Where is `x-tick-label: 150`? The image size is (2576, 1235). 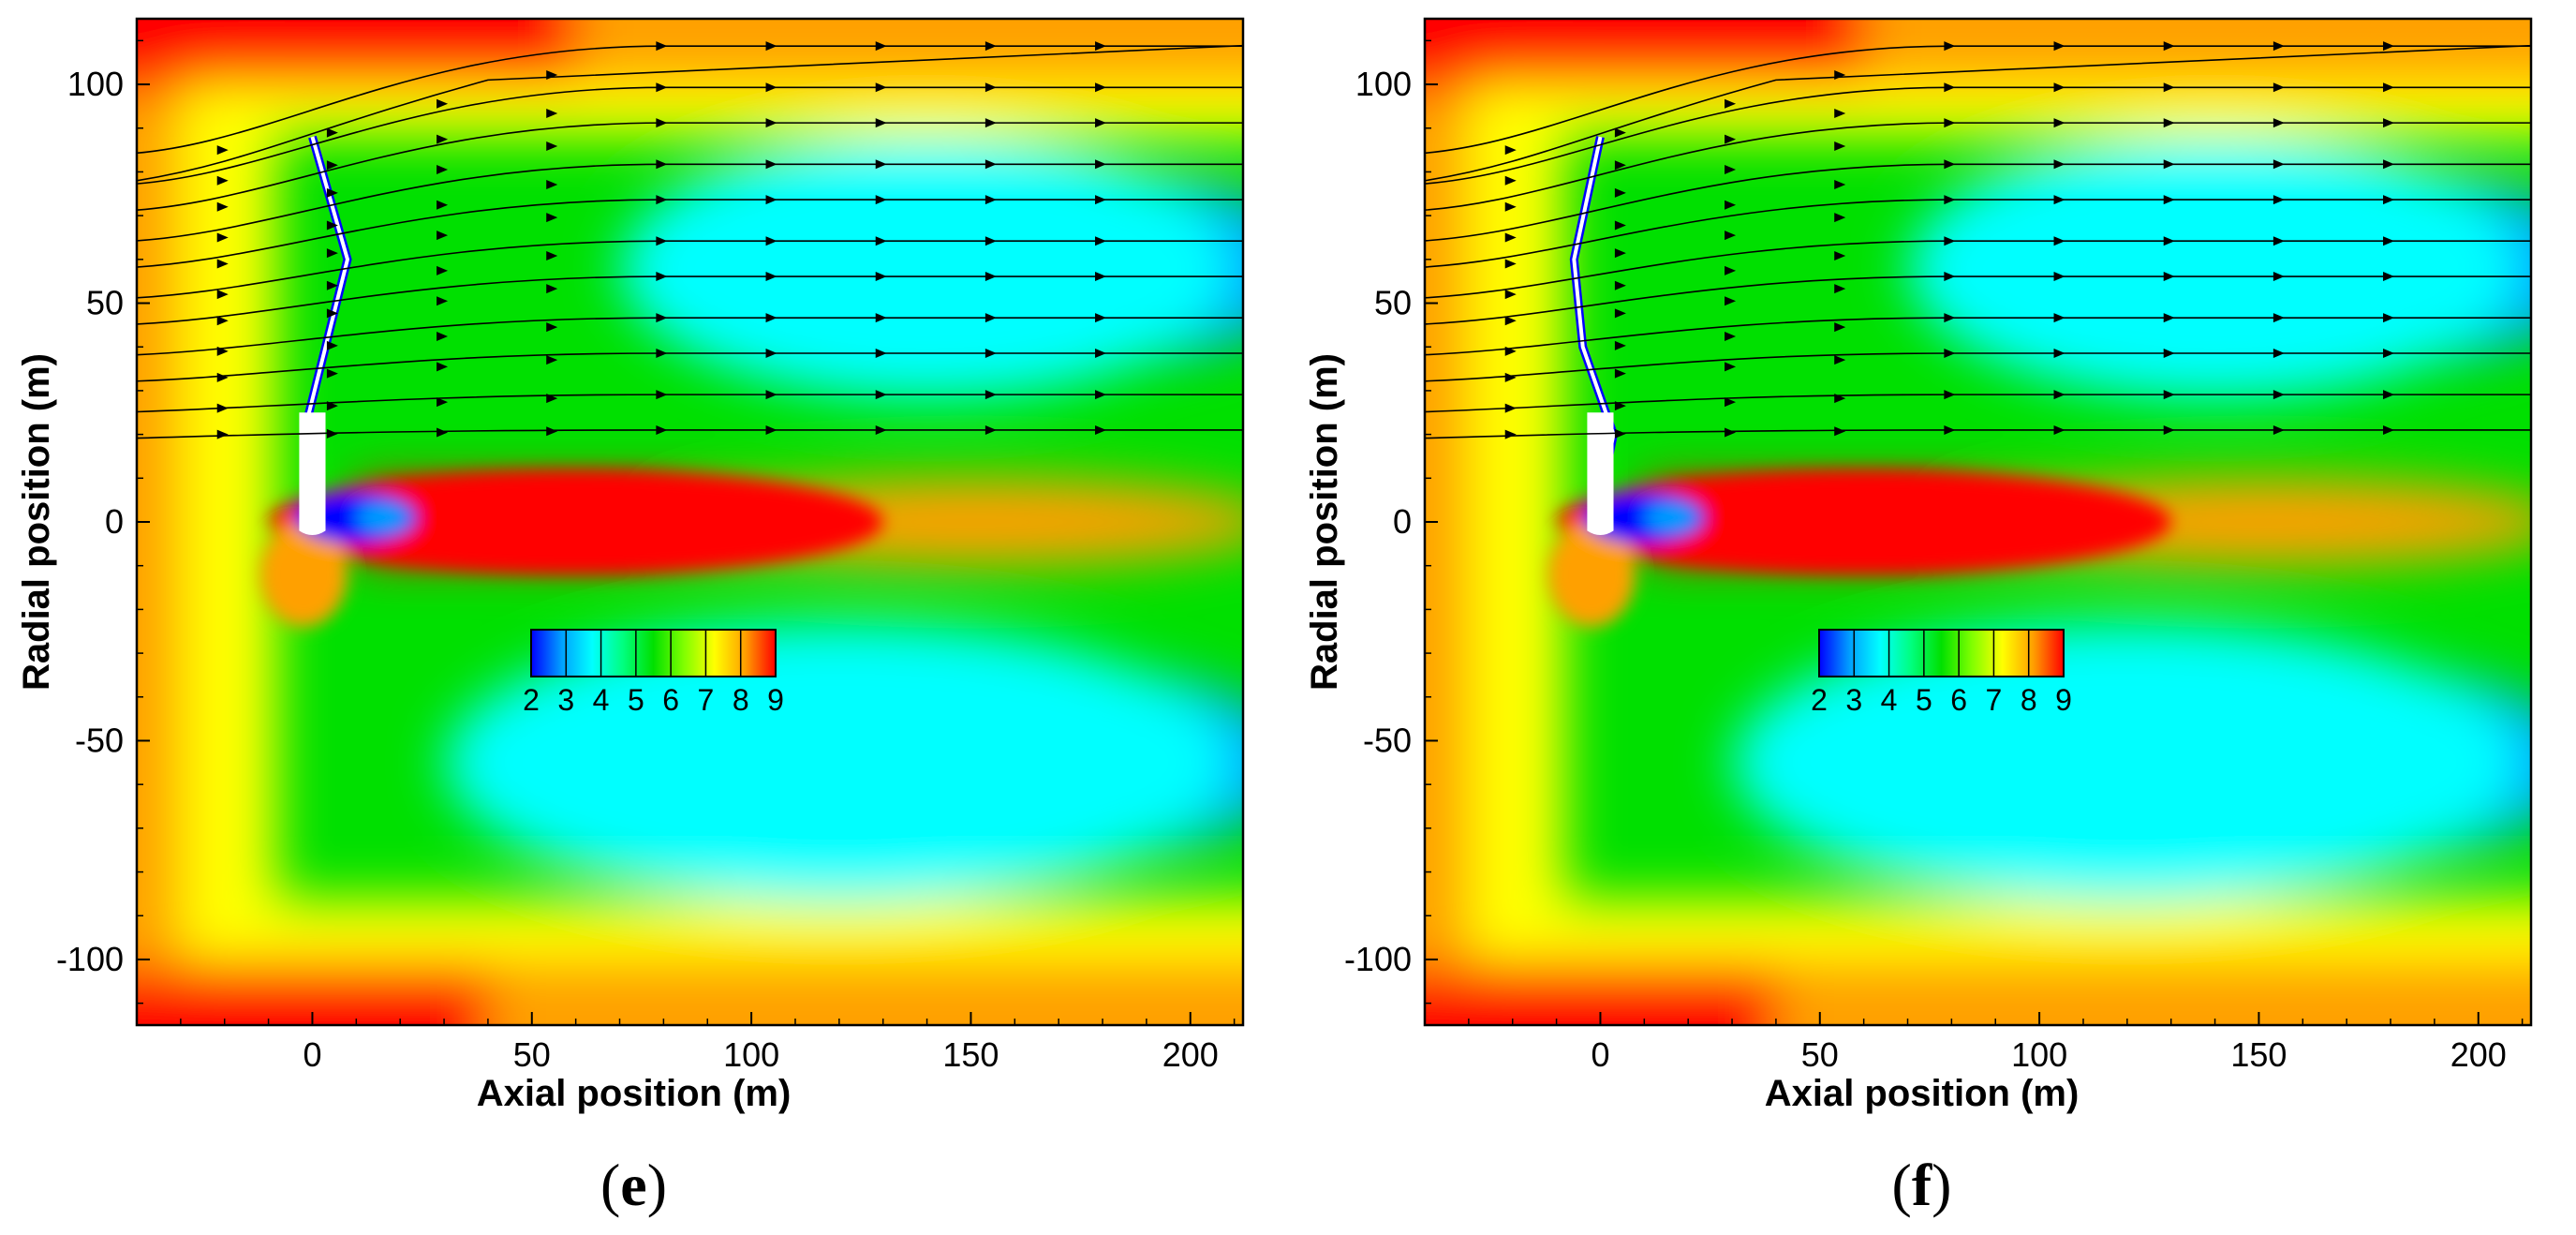
x-tick-label: 150 is located at coordinates (2258, 1054).